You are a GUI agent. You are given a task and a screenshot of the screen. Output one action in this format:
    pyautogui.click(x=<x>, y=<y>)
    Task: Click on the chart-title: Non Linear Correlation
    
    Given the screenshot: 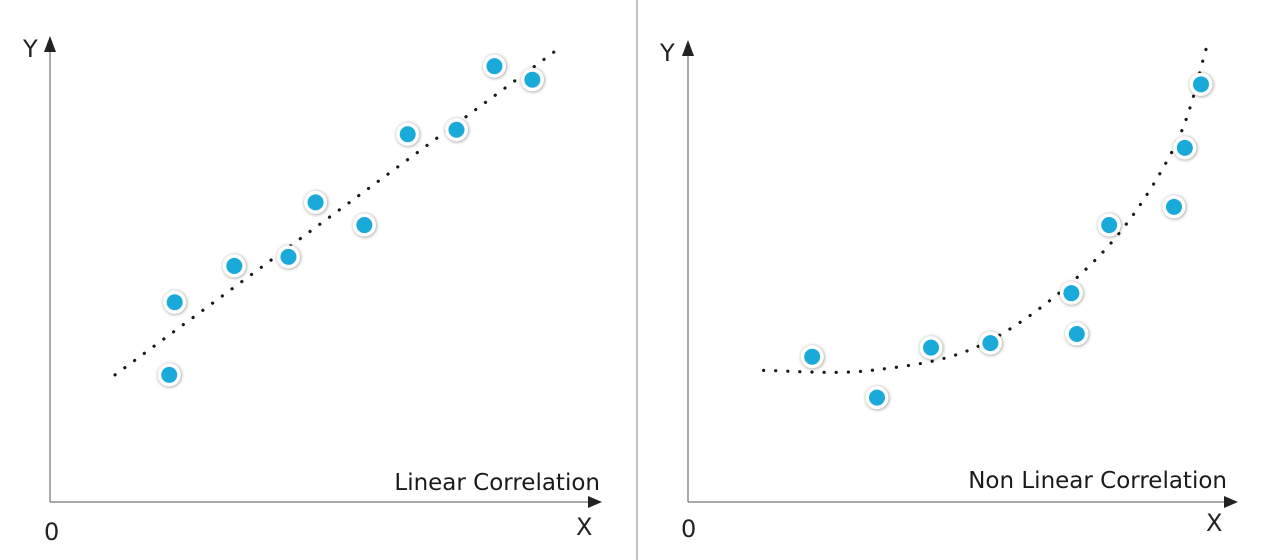 What is the action you would take?
    pyautogui.click(x=1097, y=481)
    